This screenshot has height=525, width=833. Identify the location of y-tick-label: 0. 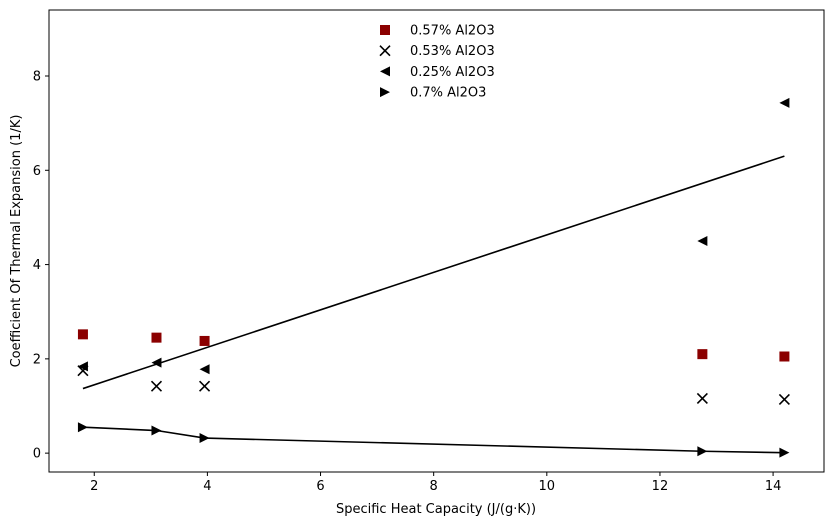
(37, 454).